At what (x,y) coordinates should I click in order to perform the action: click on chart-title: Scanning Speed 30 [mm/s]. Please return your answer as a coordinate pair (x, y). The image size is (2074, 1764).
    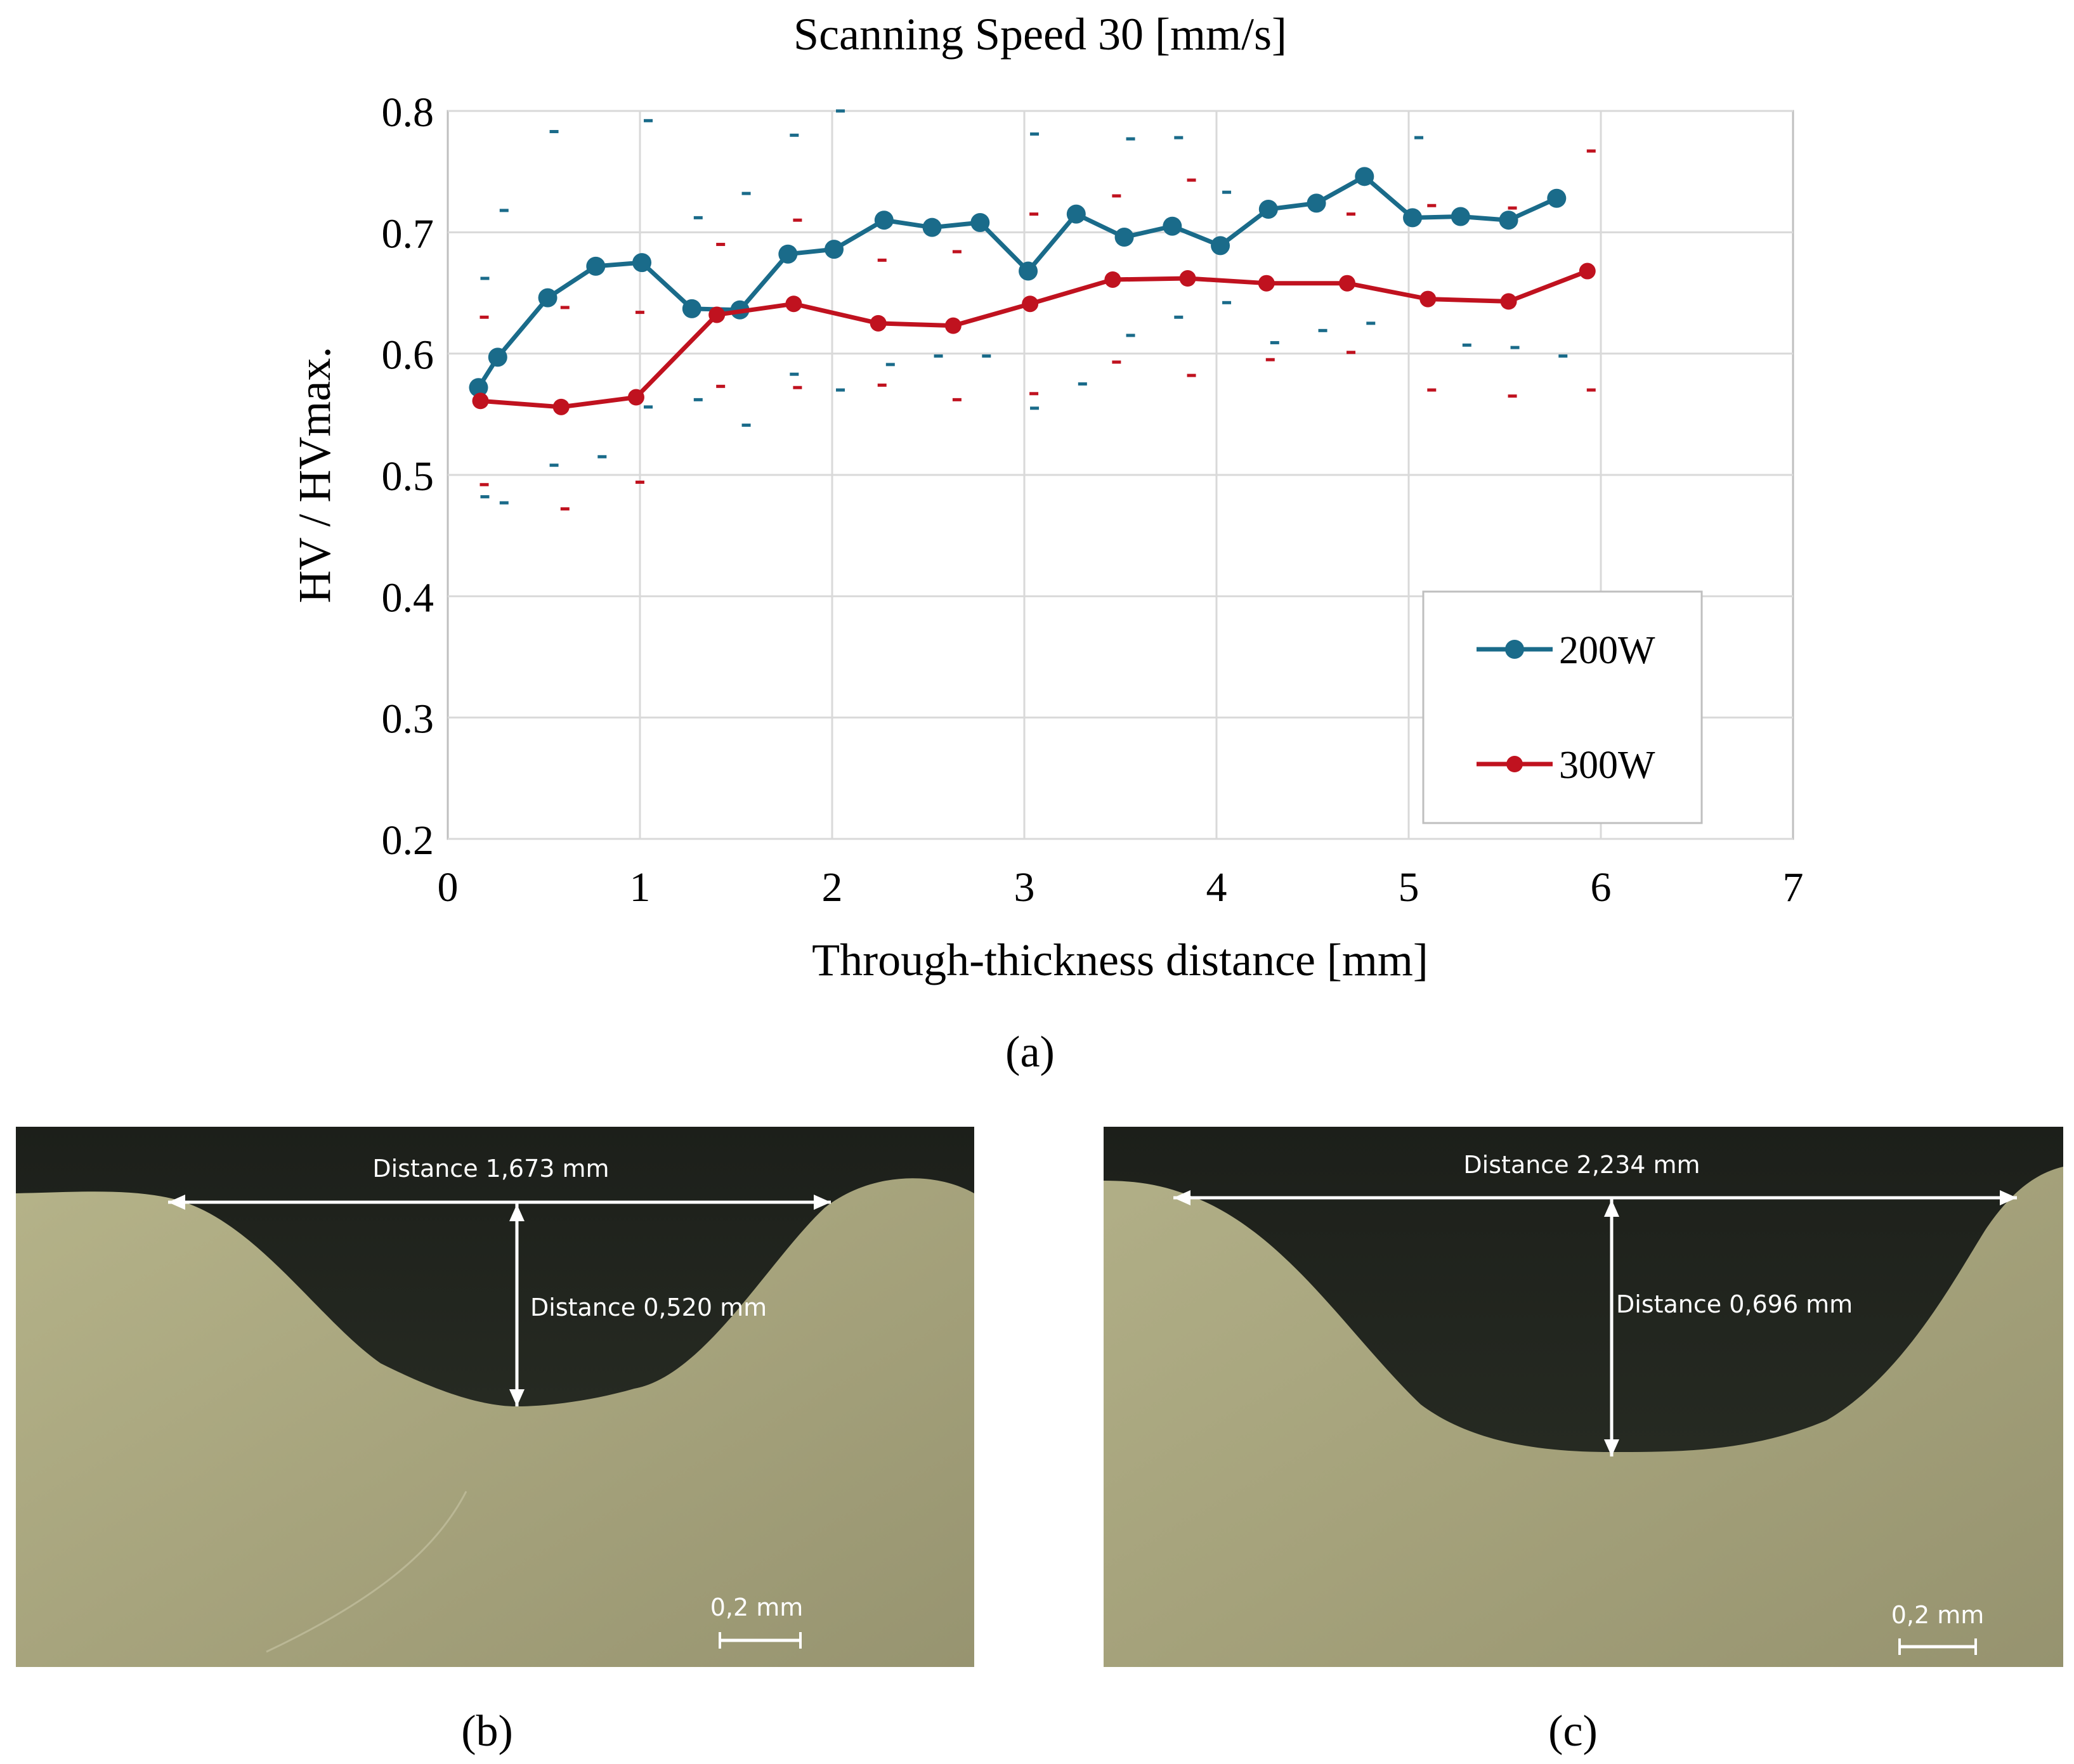
    Looking at the image, I should click on (1040, 34).